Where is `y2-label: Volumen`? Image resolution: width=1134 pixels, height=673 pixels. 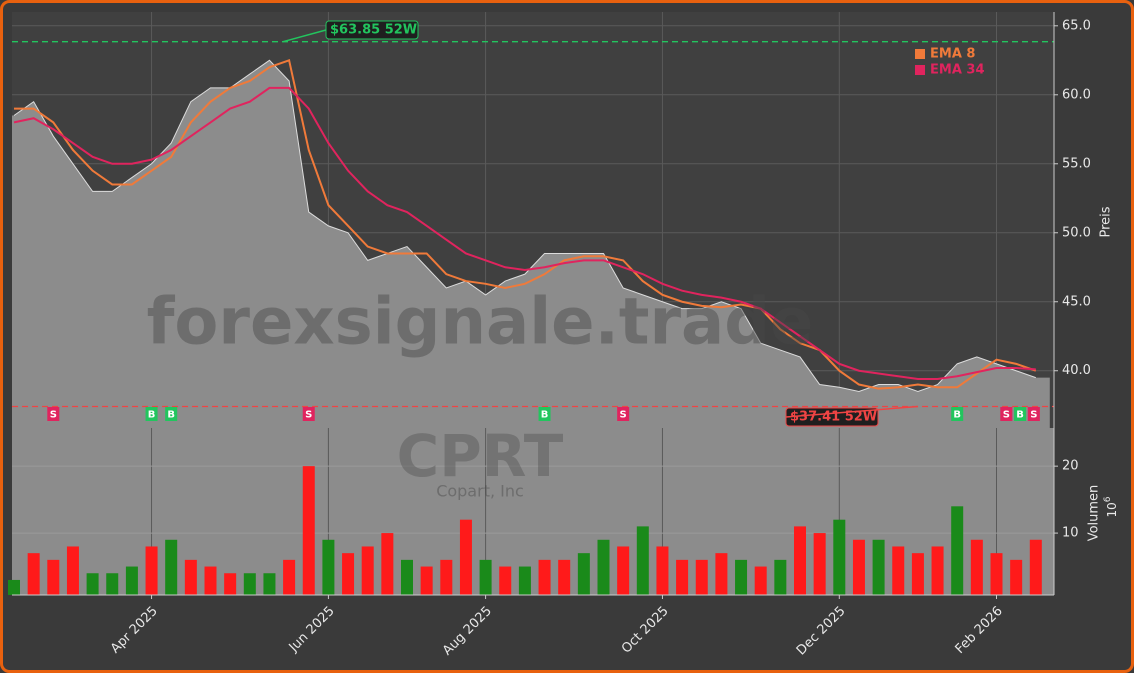 y2-label: Volumen is located at coordinates (1094, 513).